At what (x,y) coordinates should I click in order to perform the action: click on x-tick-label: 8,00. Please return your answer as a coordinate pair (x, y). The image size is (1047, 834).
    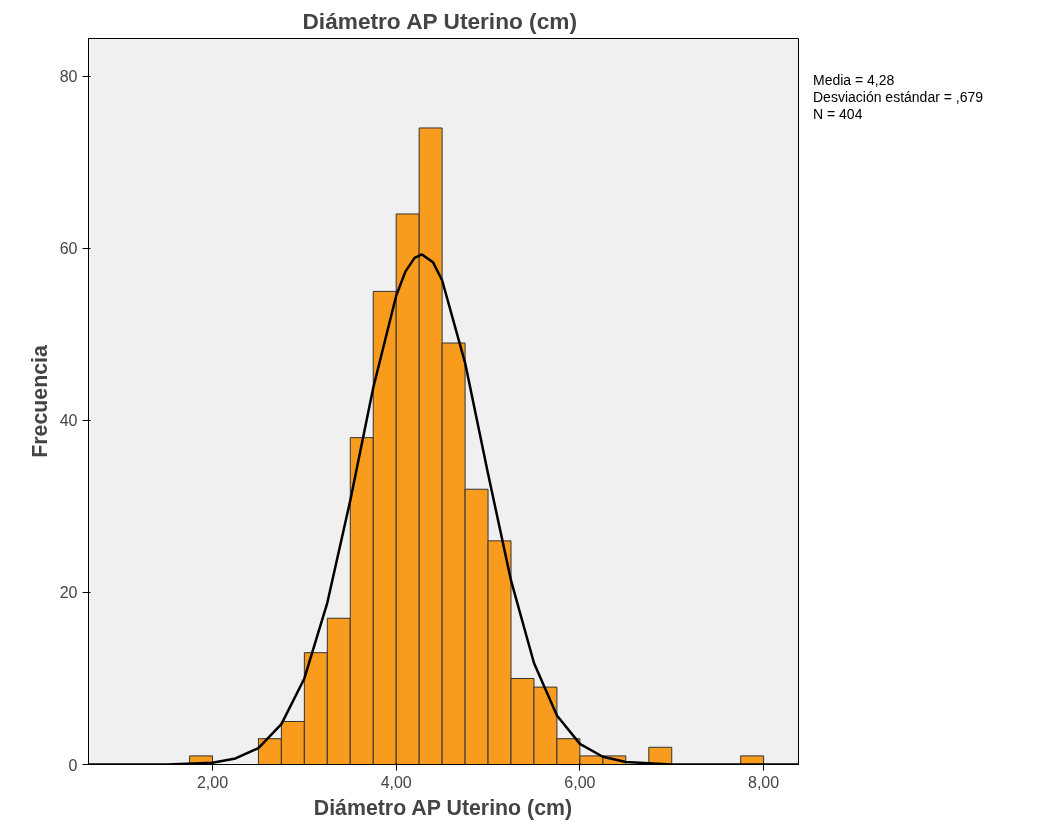
    Looking at the image, I should click on (764, 782).